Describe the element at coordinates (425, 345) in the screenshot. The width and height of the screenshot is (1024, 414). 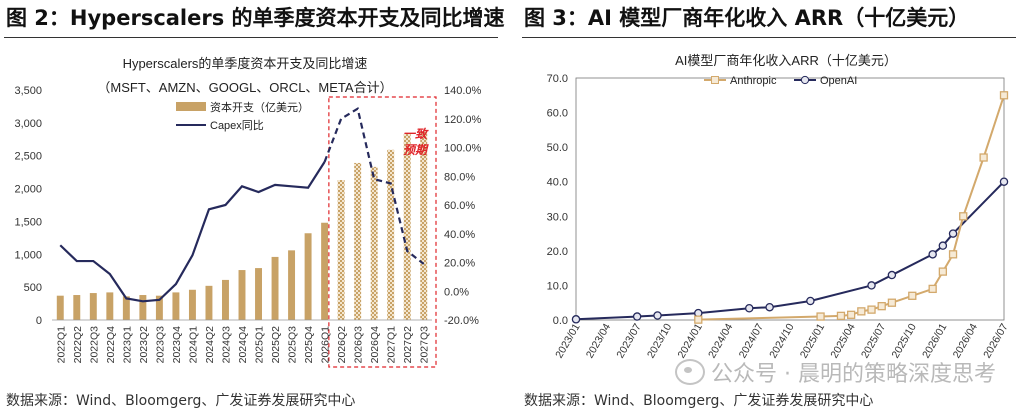
I see `x-tick-label: 2027Q3` at that location.